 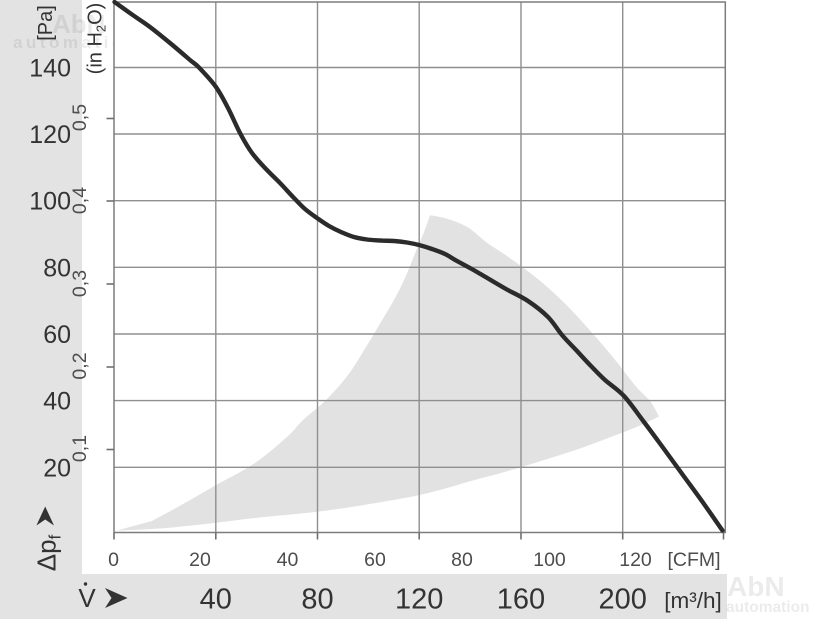 I want to click on svg-text: [CFM], so click(x=693, y=560).